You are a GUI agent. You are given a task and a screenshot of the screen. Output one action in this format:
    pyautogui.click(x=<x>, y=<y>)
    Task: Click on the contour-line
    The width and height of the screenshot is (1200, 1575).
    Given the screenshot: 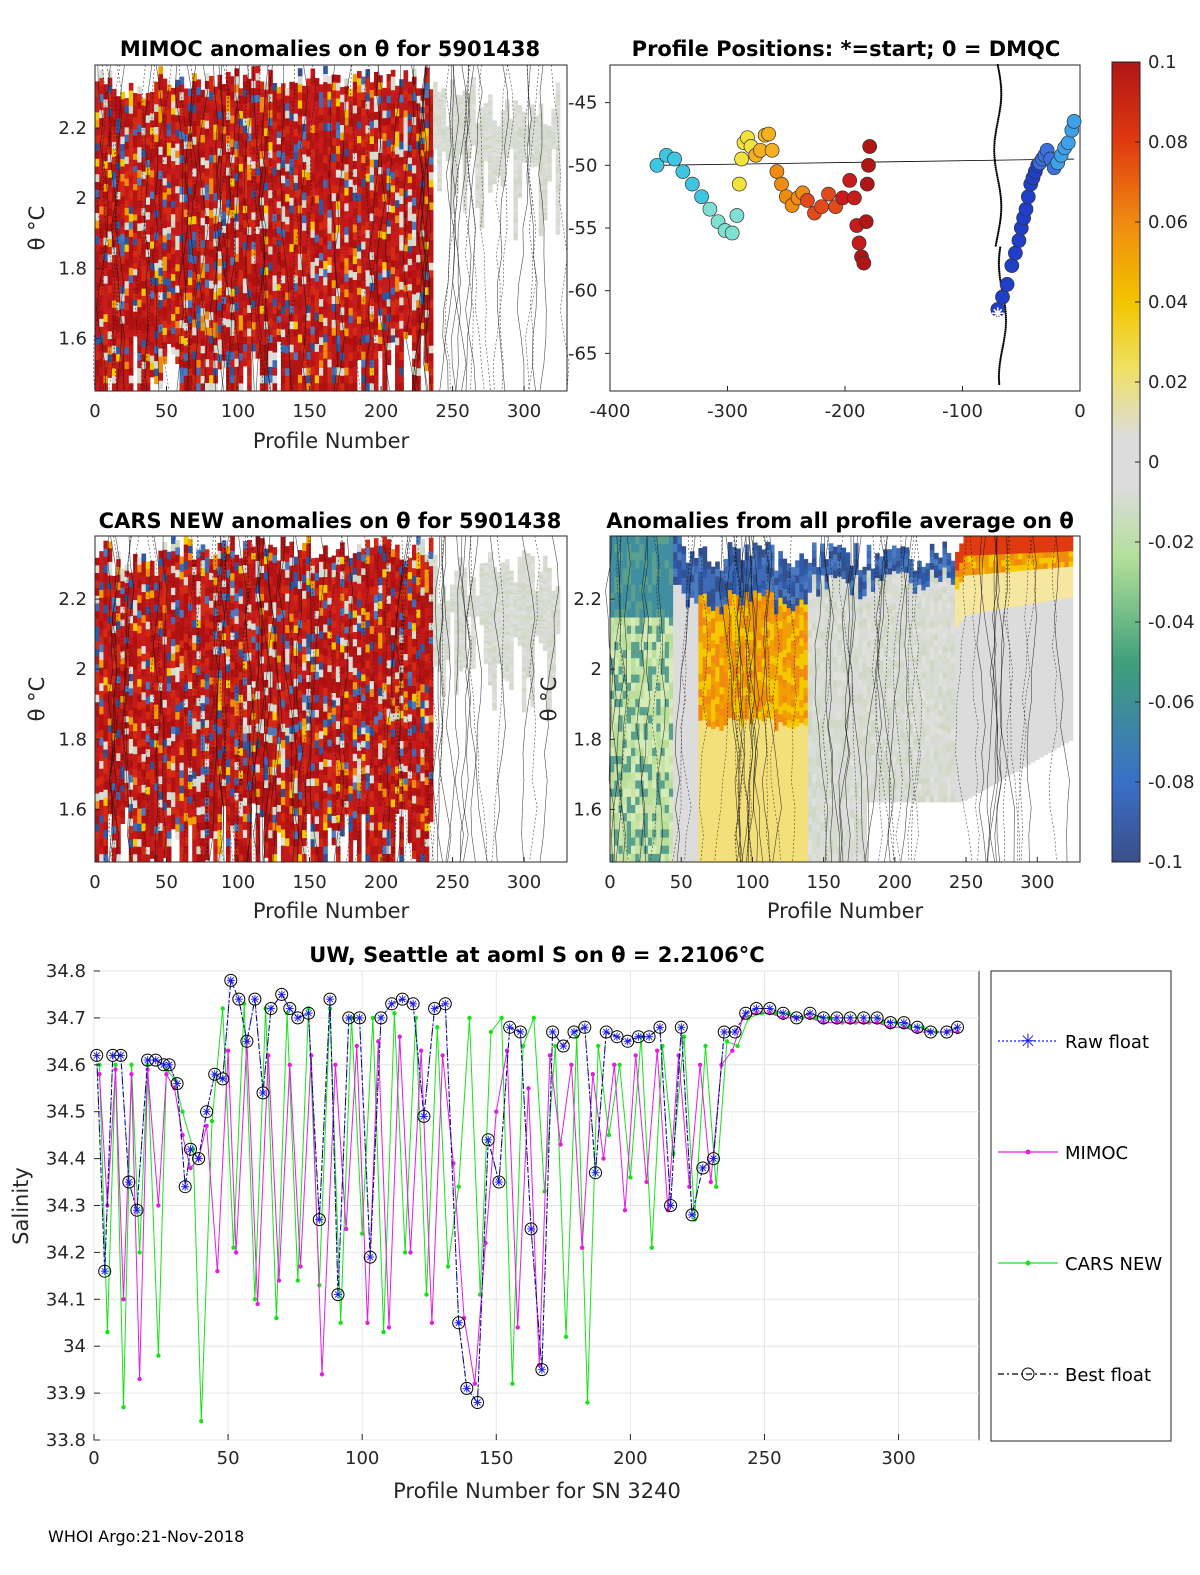 What is the action you would take?
    pyautogui.click(x=542, y=228)
    